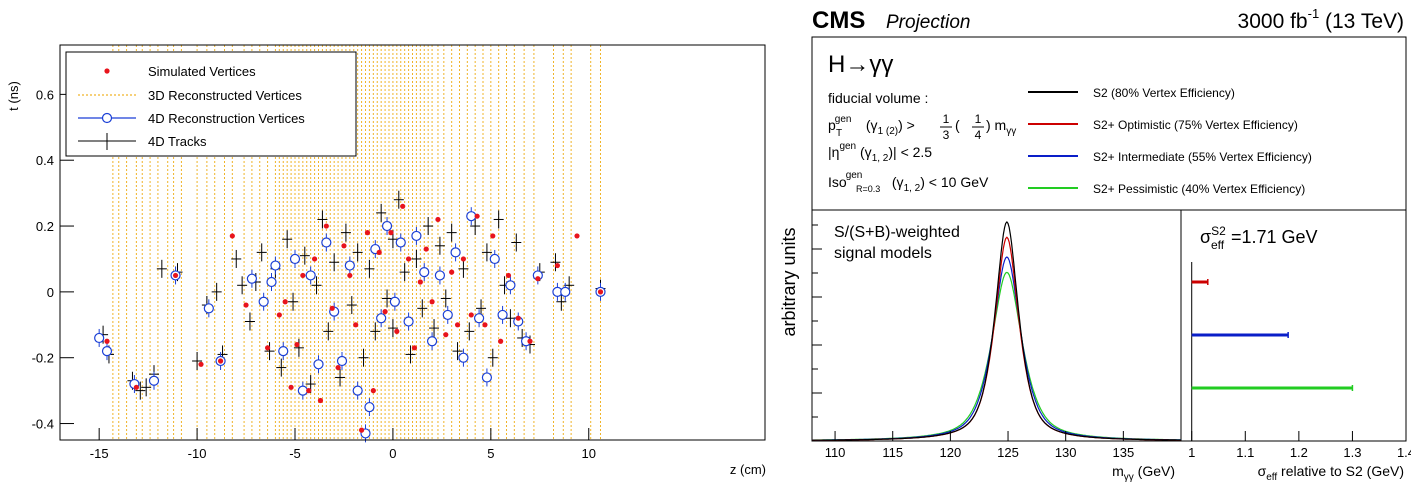  What do you see at coordinates (748, 469) in the screenshot?
I see `scatter-x-label: z (cm)` at bounding box center [748, 469].